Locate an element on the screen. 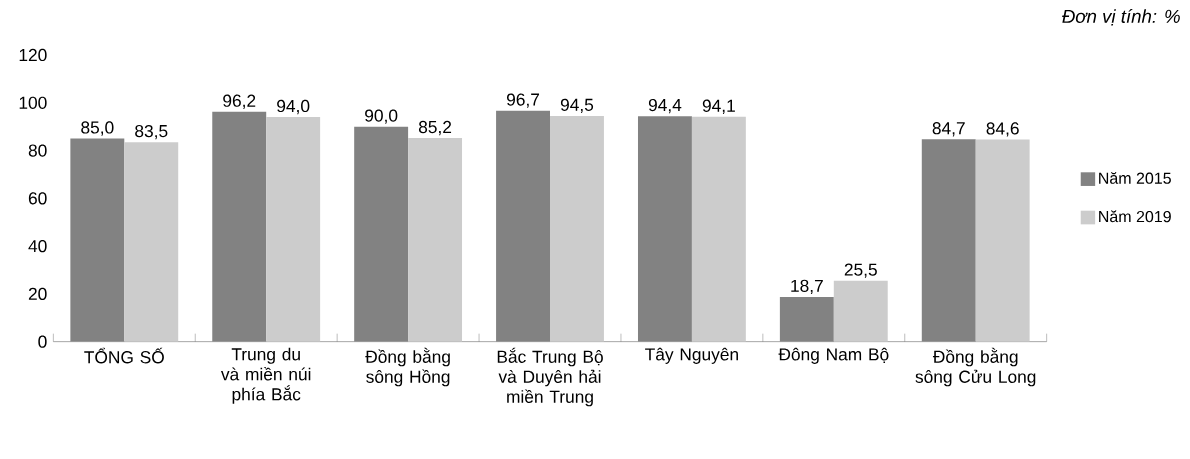  x-tick-label: Tây Nguyên is located at coordinates (691, 355).